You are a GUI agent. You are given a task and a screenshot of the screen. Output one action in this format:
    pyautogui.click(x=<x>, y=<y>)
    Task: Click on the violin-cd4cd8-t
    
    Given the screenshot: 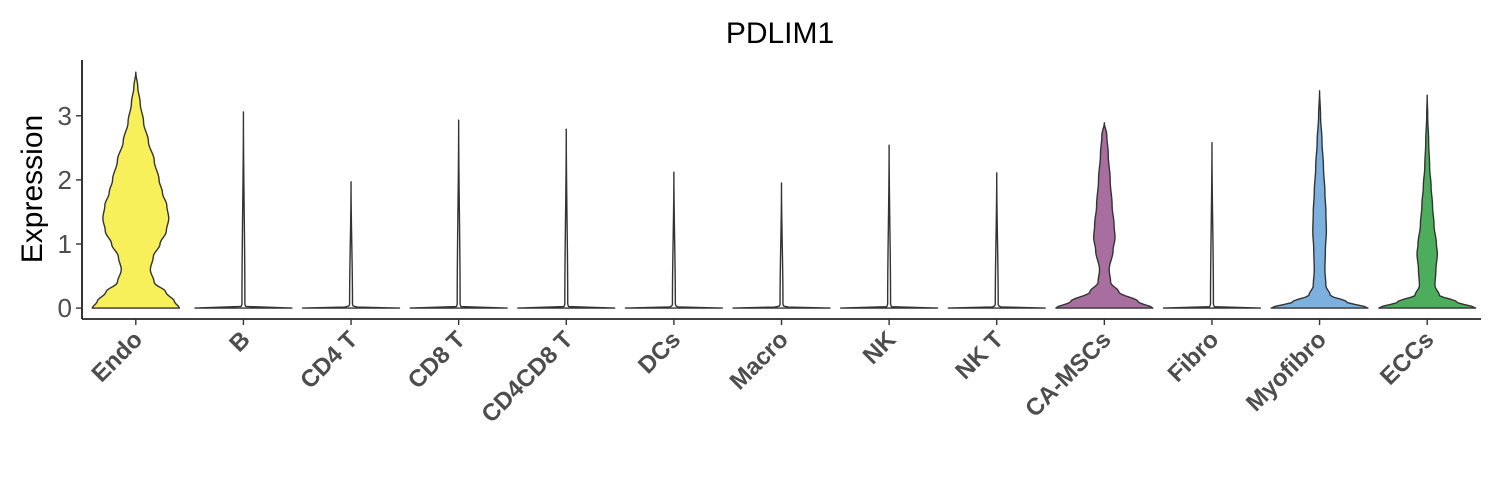 What is the action you would take?
    pyautogui.click(x=566, y=218)
    